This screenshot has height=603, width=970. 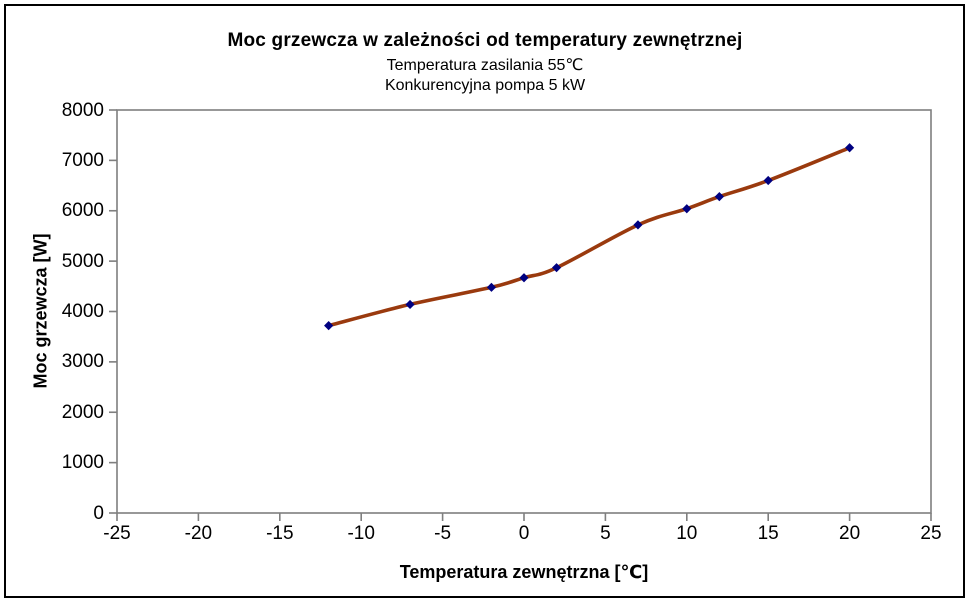 What do you see at coordinates (931, 533) in the screenshot?
I see `x-tick-label: 25` at bounding box center [931, 533].